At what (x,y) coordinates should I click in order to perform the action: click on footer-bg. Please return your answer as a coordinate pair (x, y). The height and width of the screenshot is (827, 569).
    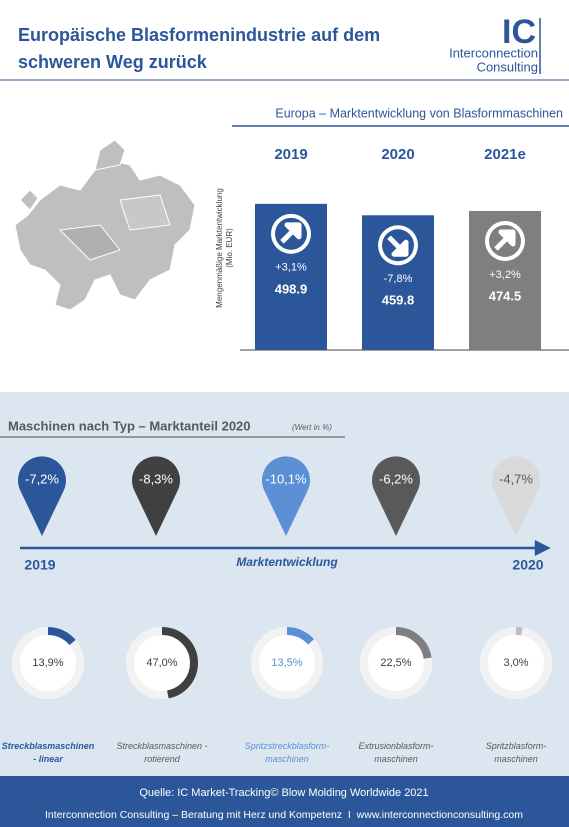
    Looking at the image, I should click on (284, 801).